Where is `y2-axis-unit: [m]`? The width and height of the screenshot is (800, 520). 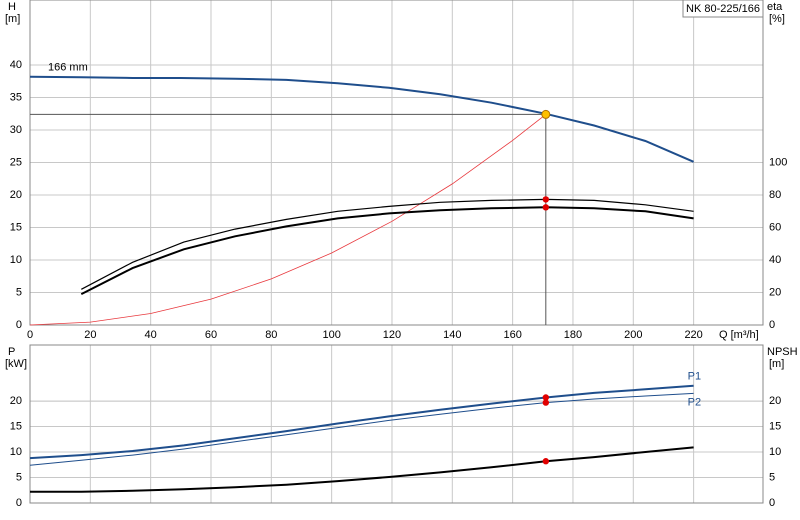 y2-axis-unit: [m] is located at coordinates (776, 364).